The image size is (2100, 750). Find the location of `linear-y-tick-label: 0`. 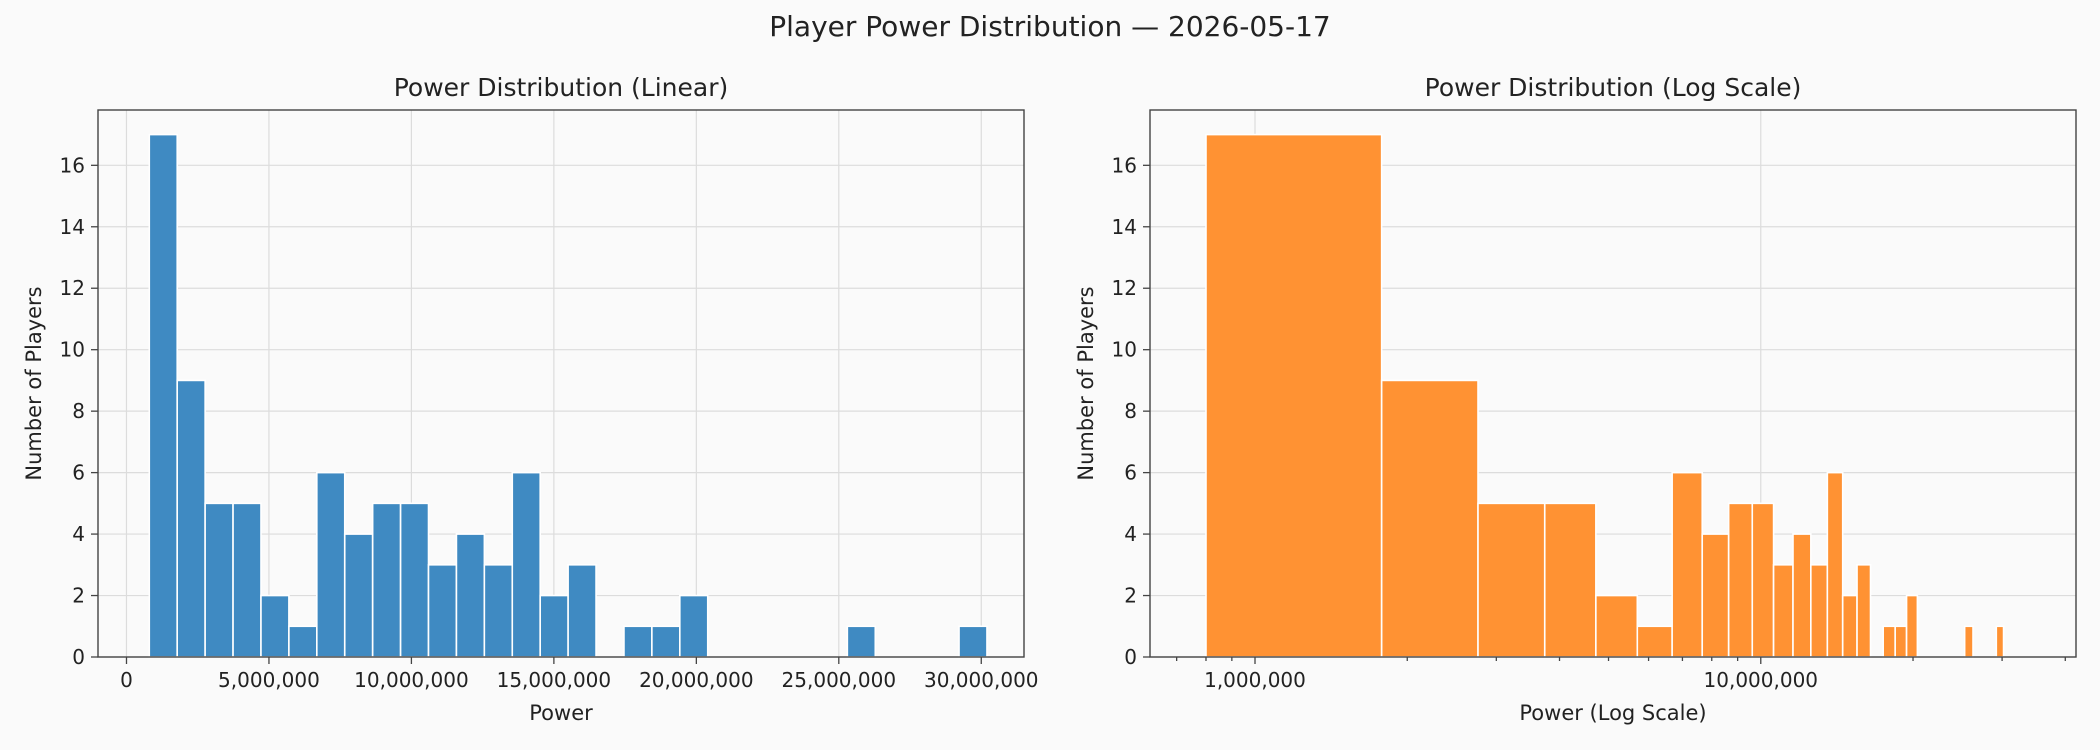

linear-y-tick-label: 0 is located at coordinates (78, 657).